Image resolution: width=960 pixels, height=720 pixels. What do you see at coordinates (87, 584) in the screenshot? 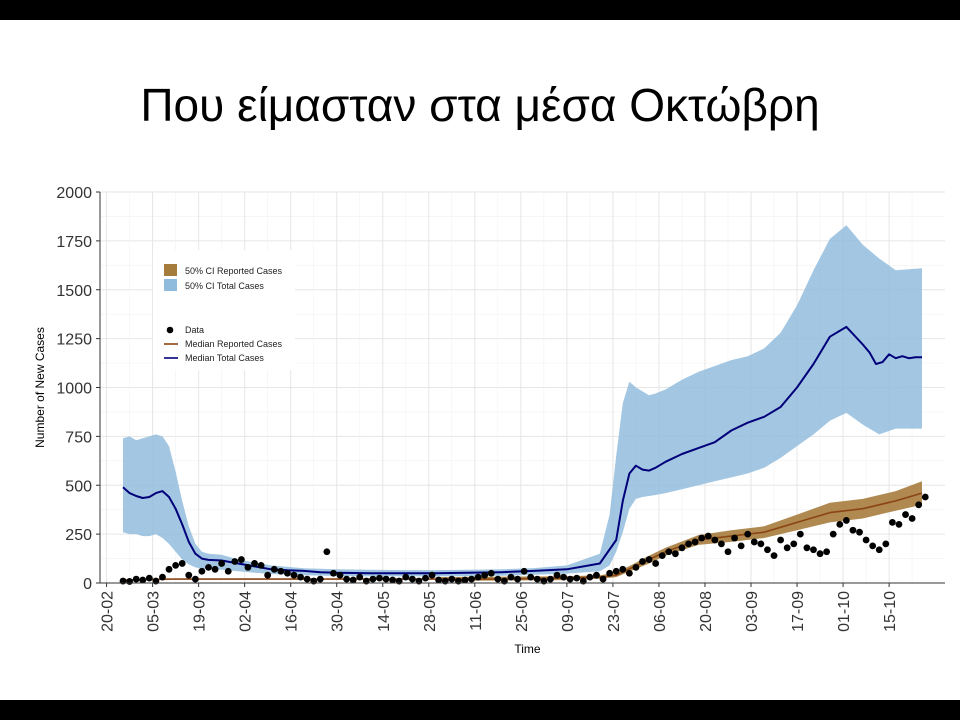
I see `y-tick-label: 0` at bounding box center [87, 584].